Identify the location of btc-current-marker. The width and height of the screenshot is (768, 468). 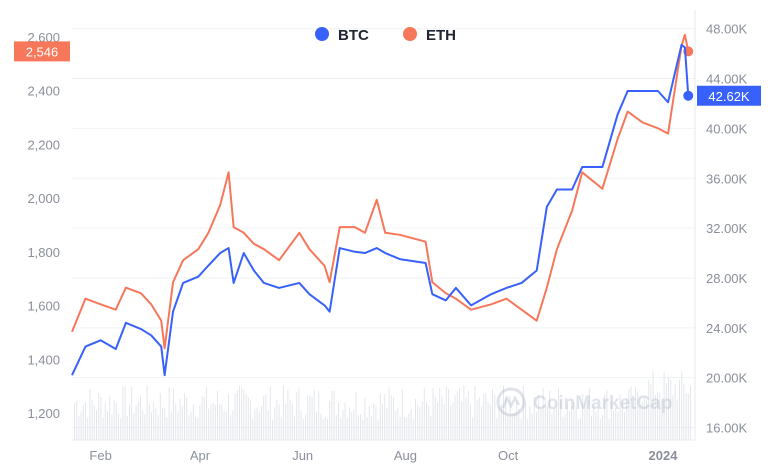
(688, 95).